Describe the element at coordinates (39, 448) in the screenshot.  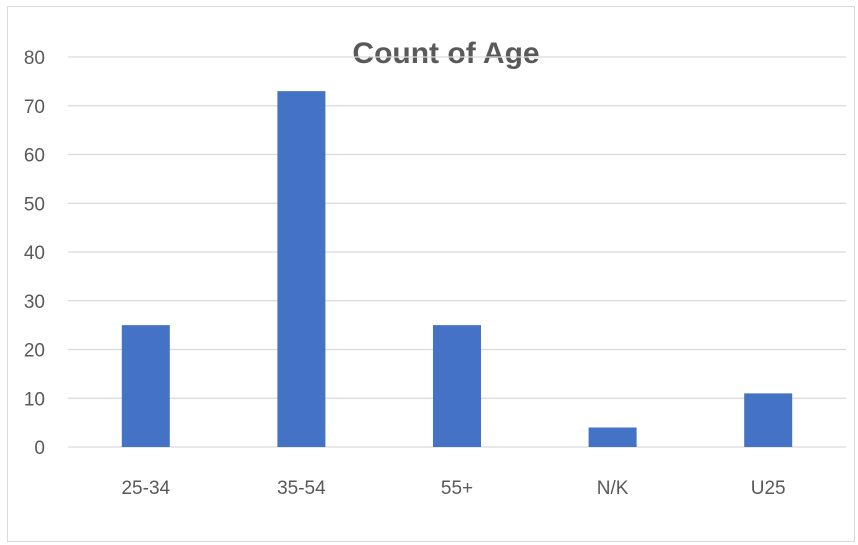
I see `y-tick-label: 0` at that location.